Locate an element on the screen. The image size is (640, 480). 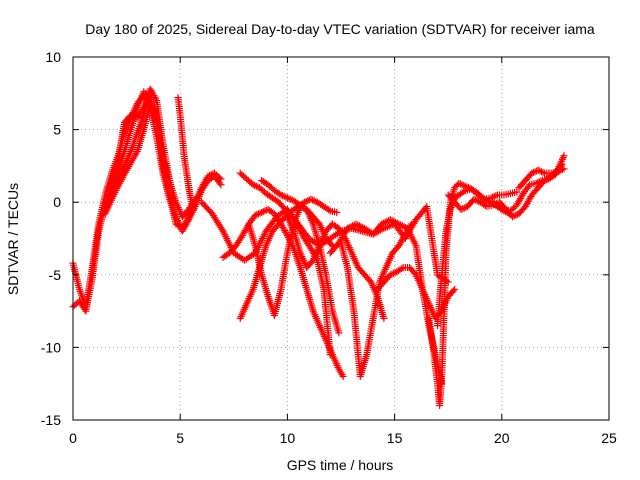
y-axis-label: SDTVAR / TECUs is located at coordinates (13, 239).